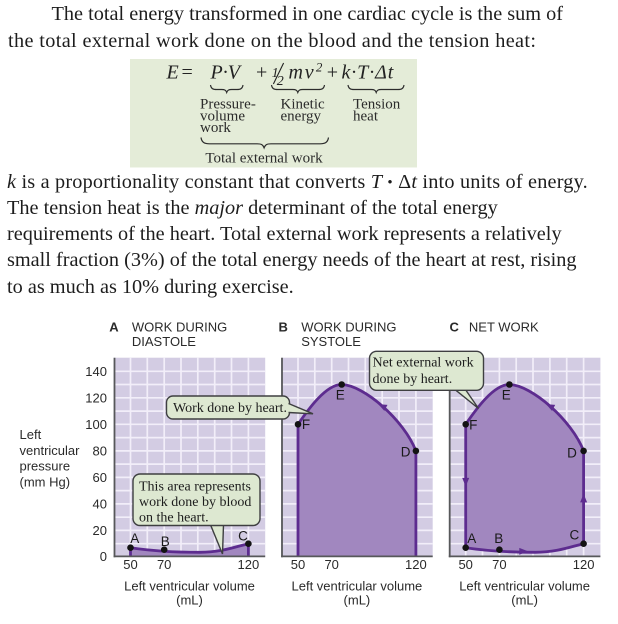 The width and height of the screenshot is (618, 624). I want to click on svg-text: 0, so click(103, 556).